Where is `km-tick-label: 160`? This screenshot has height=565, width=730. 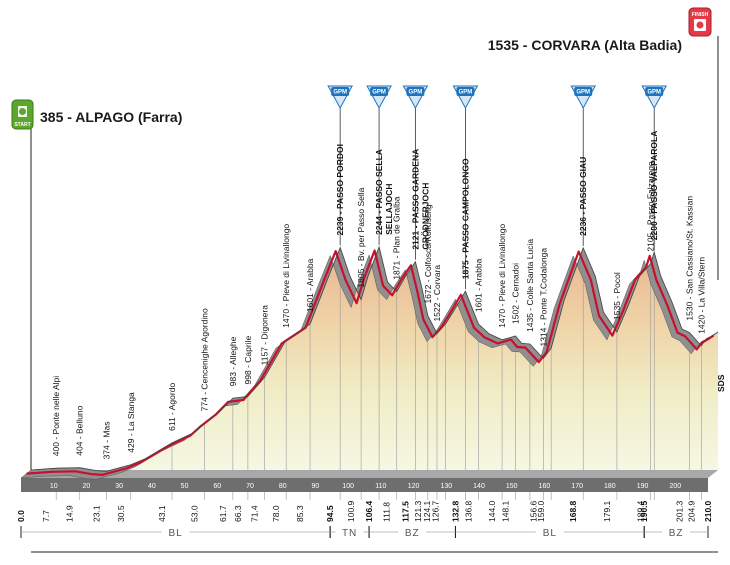
km-tick-label: 160 is located at coordinates (545, 486).